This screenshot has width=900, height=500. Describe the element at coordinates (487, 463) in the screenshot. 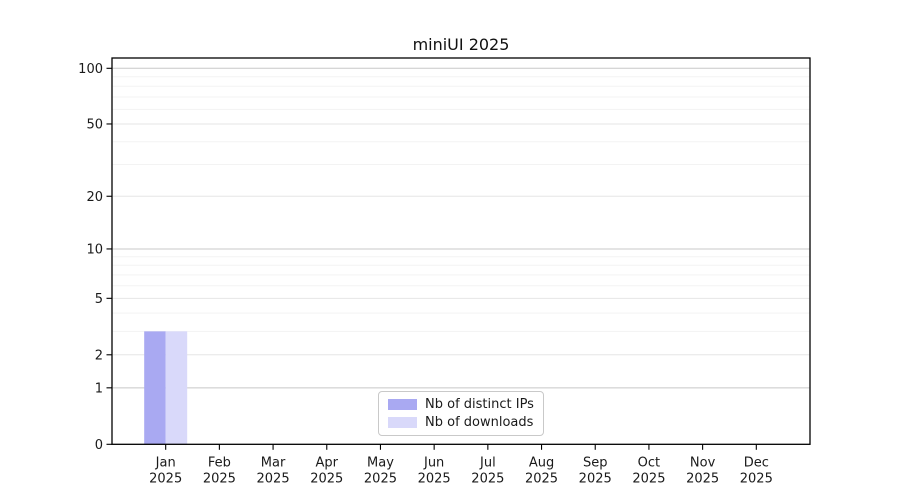

I see `x-tick-label-month: Jul` at that location.